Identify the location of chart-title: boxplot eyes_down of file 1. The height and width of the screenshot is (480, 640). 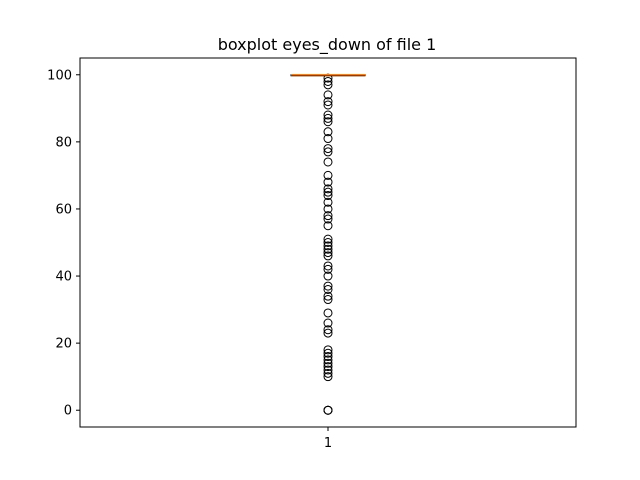
(327, 45).